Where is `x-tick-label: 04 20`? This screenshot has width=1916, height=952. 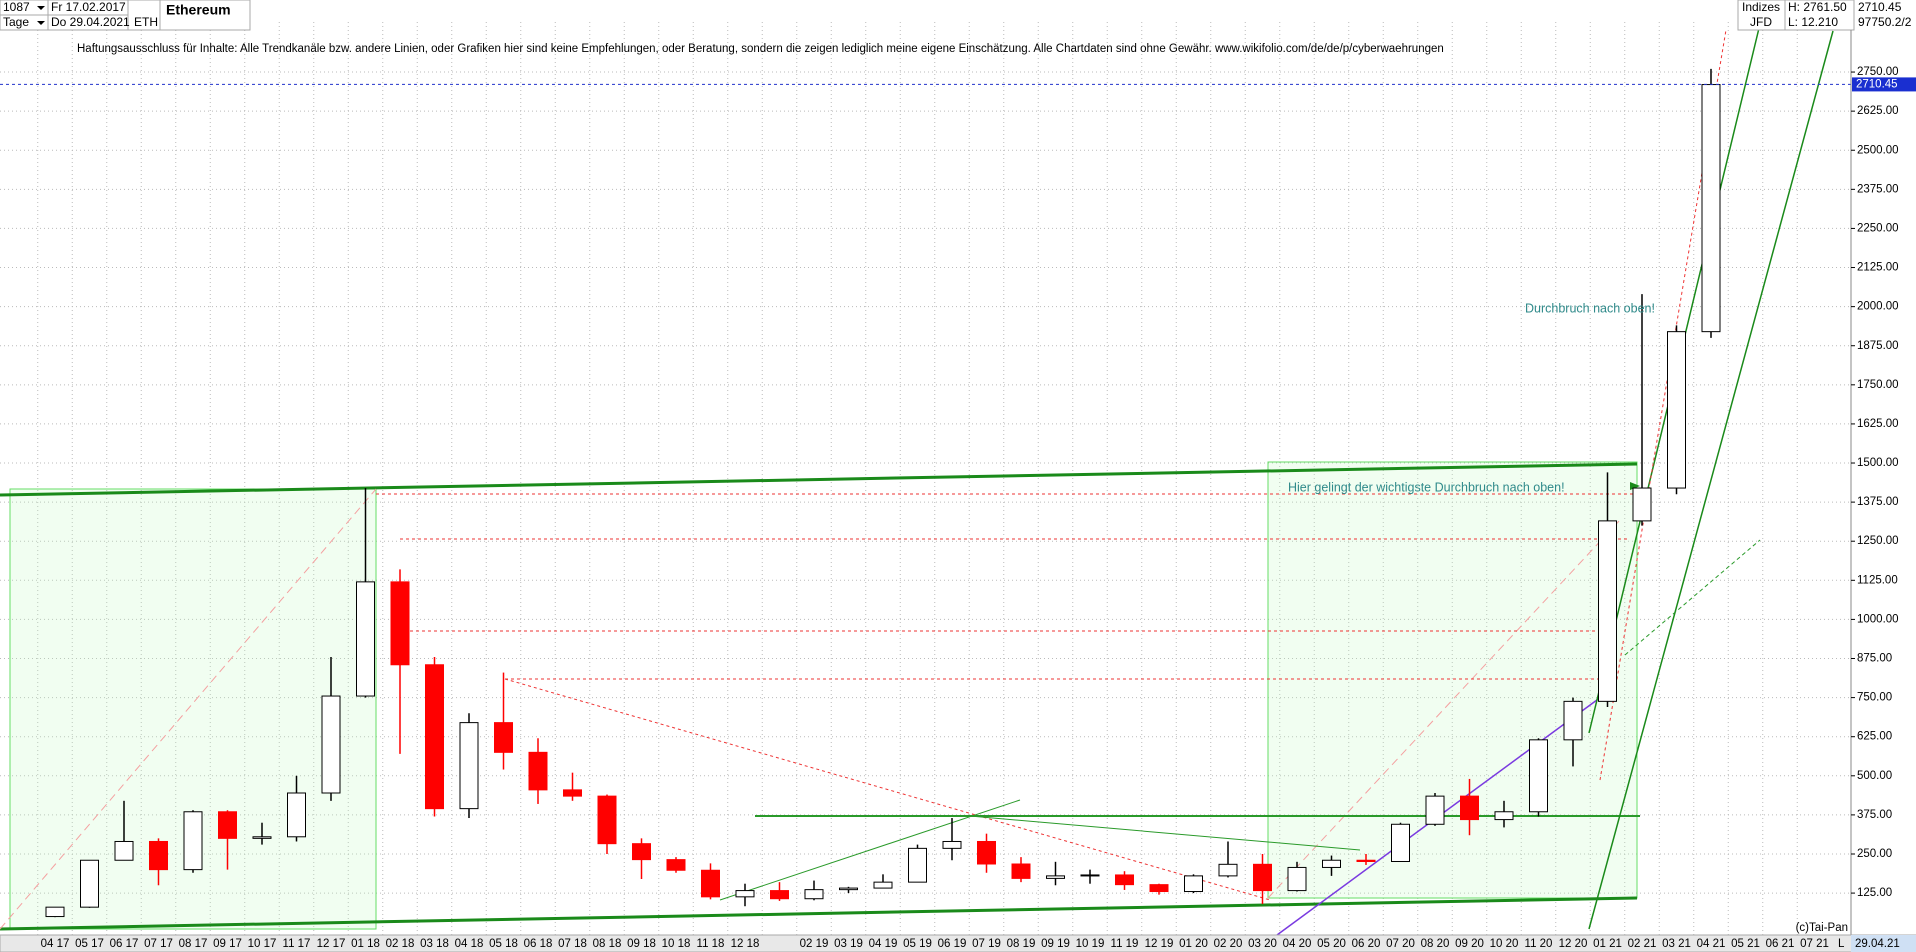
x-tick-label: 04 20 is located at coordinates (1297, 944).